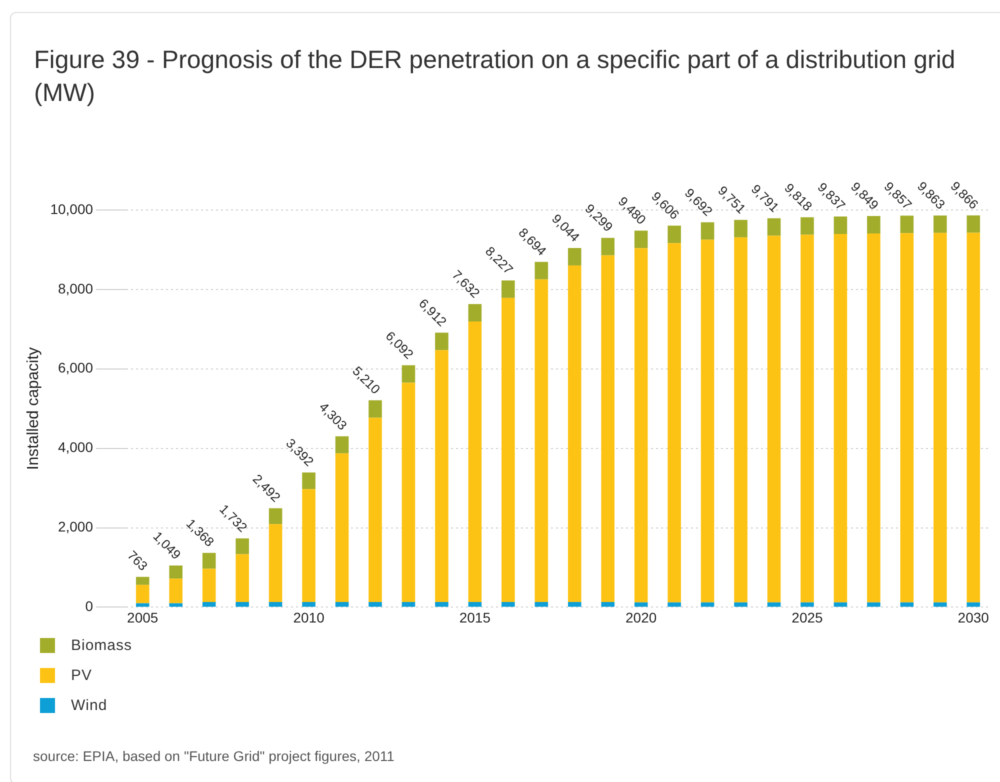  Describe the element at coordinates (495, 77) in the screenshot. I see `chart-title: Figure 39 - Prognosis of the DER penetration on a specific part of a distribution grid (MW)` at that location.